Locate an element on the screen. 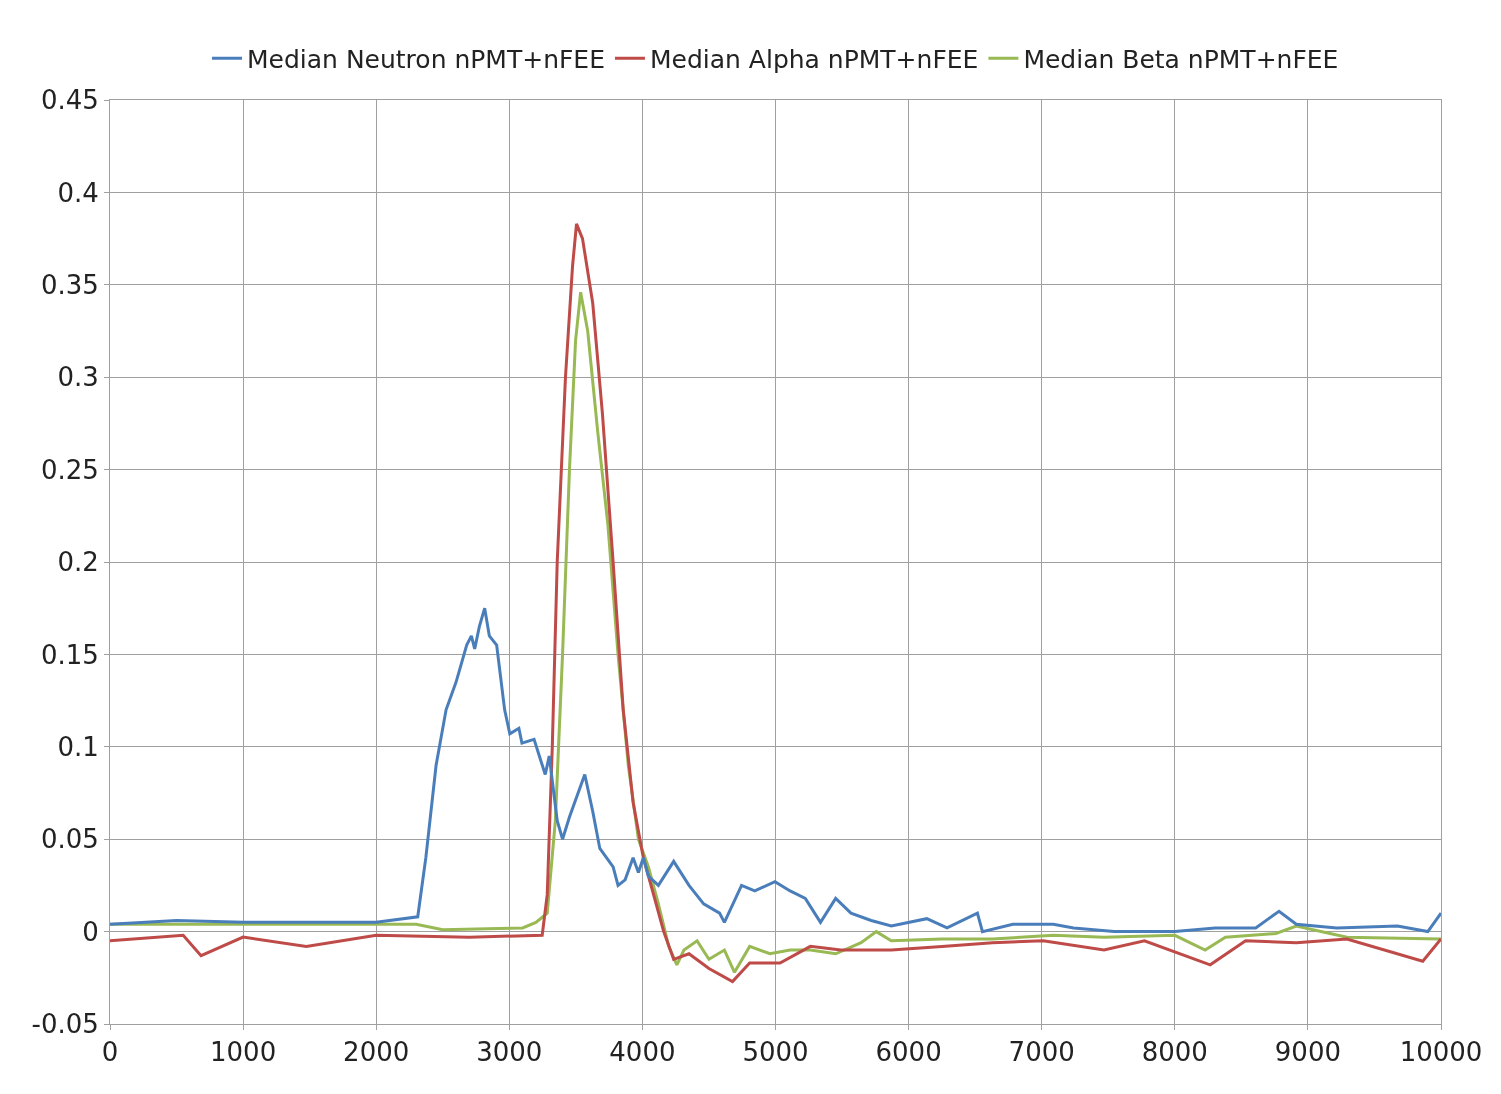  x-tick-label: 2000 is located at coordinates (376, 1052).